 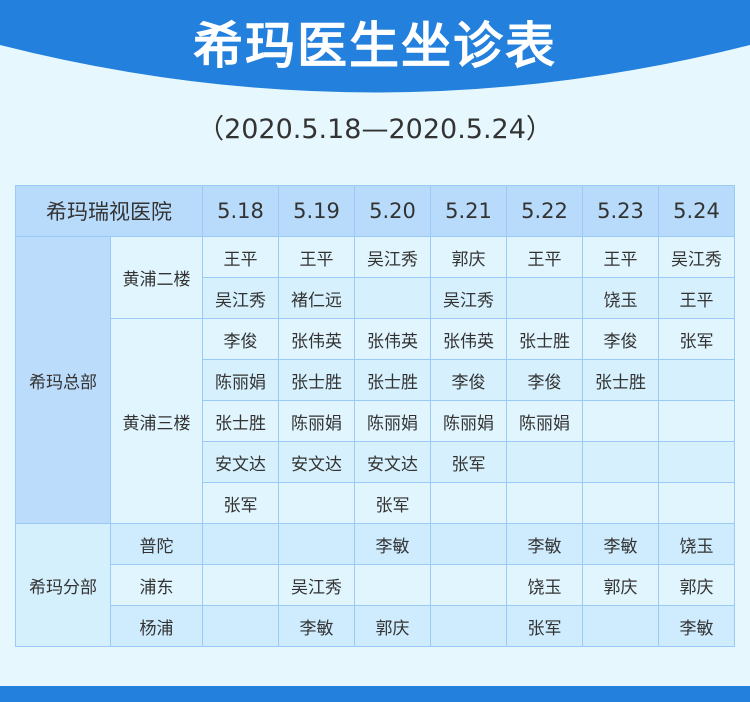 I want to click on page-title: 希玛医生坐诊表, so click(x=375, y=46).